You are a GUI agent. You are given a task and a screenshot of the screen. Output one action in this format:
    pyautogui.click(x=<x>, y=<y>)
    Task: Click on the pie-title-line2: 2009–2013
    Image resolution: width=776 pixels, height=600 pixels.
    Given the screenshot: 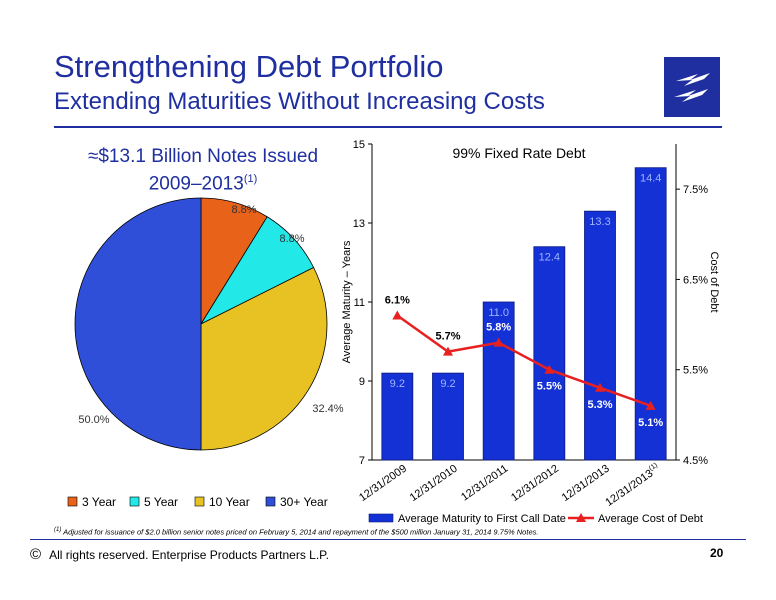 What is the action you would take?
    pyautogui.click(x=196, y=184)
    